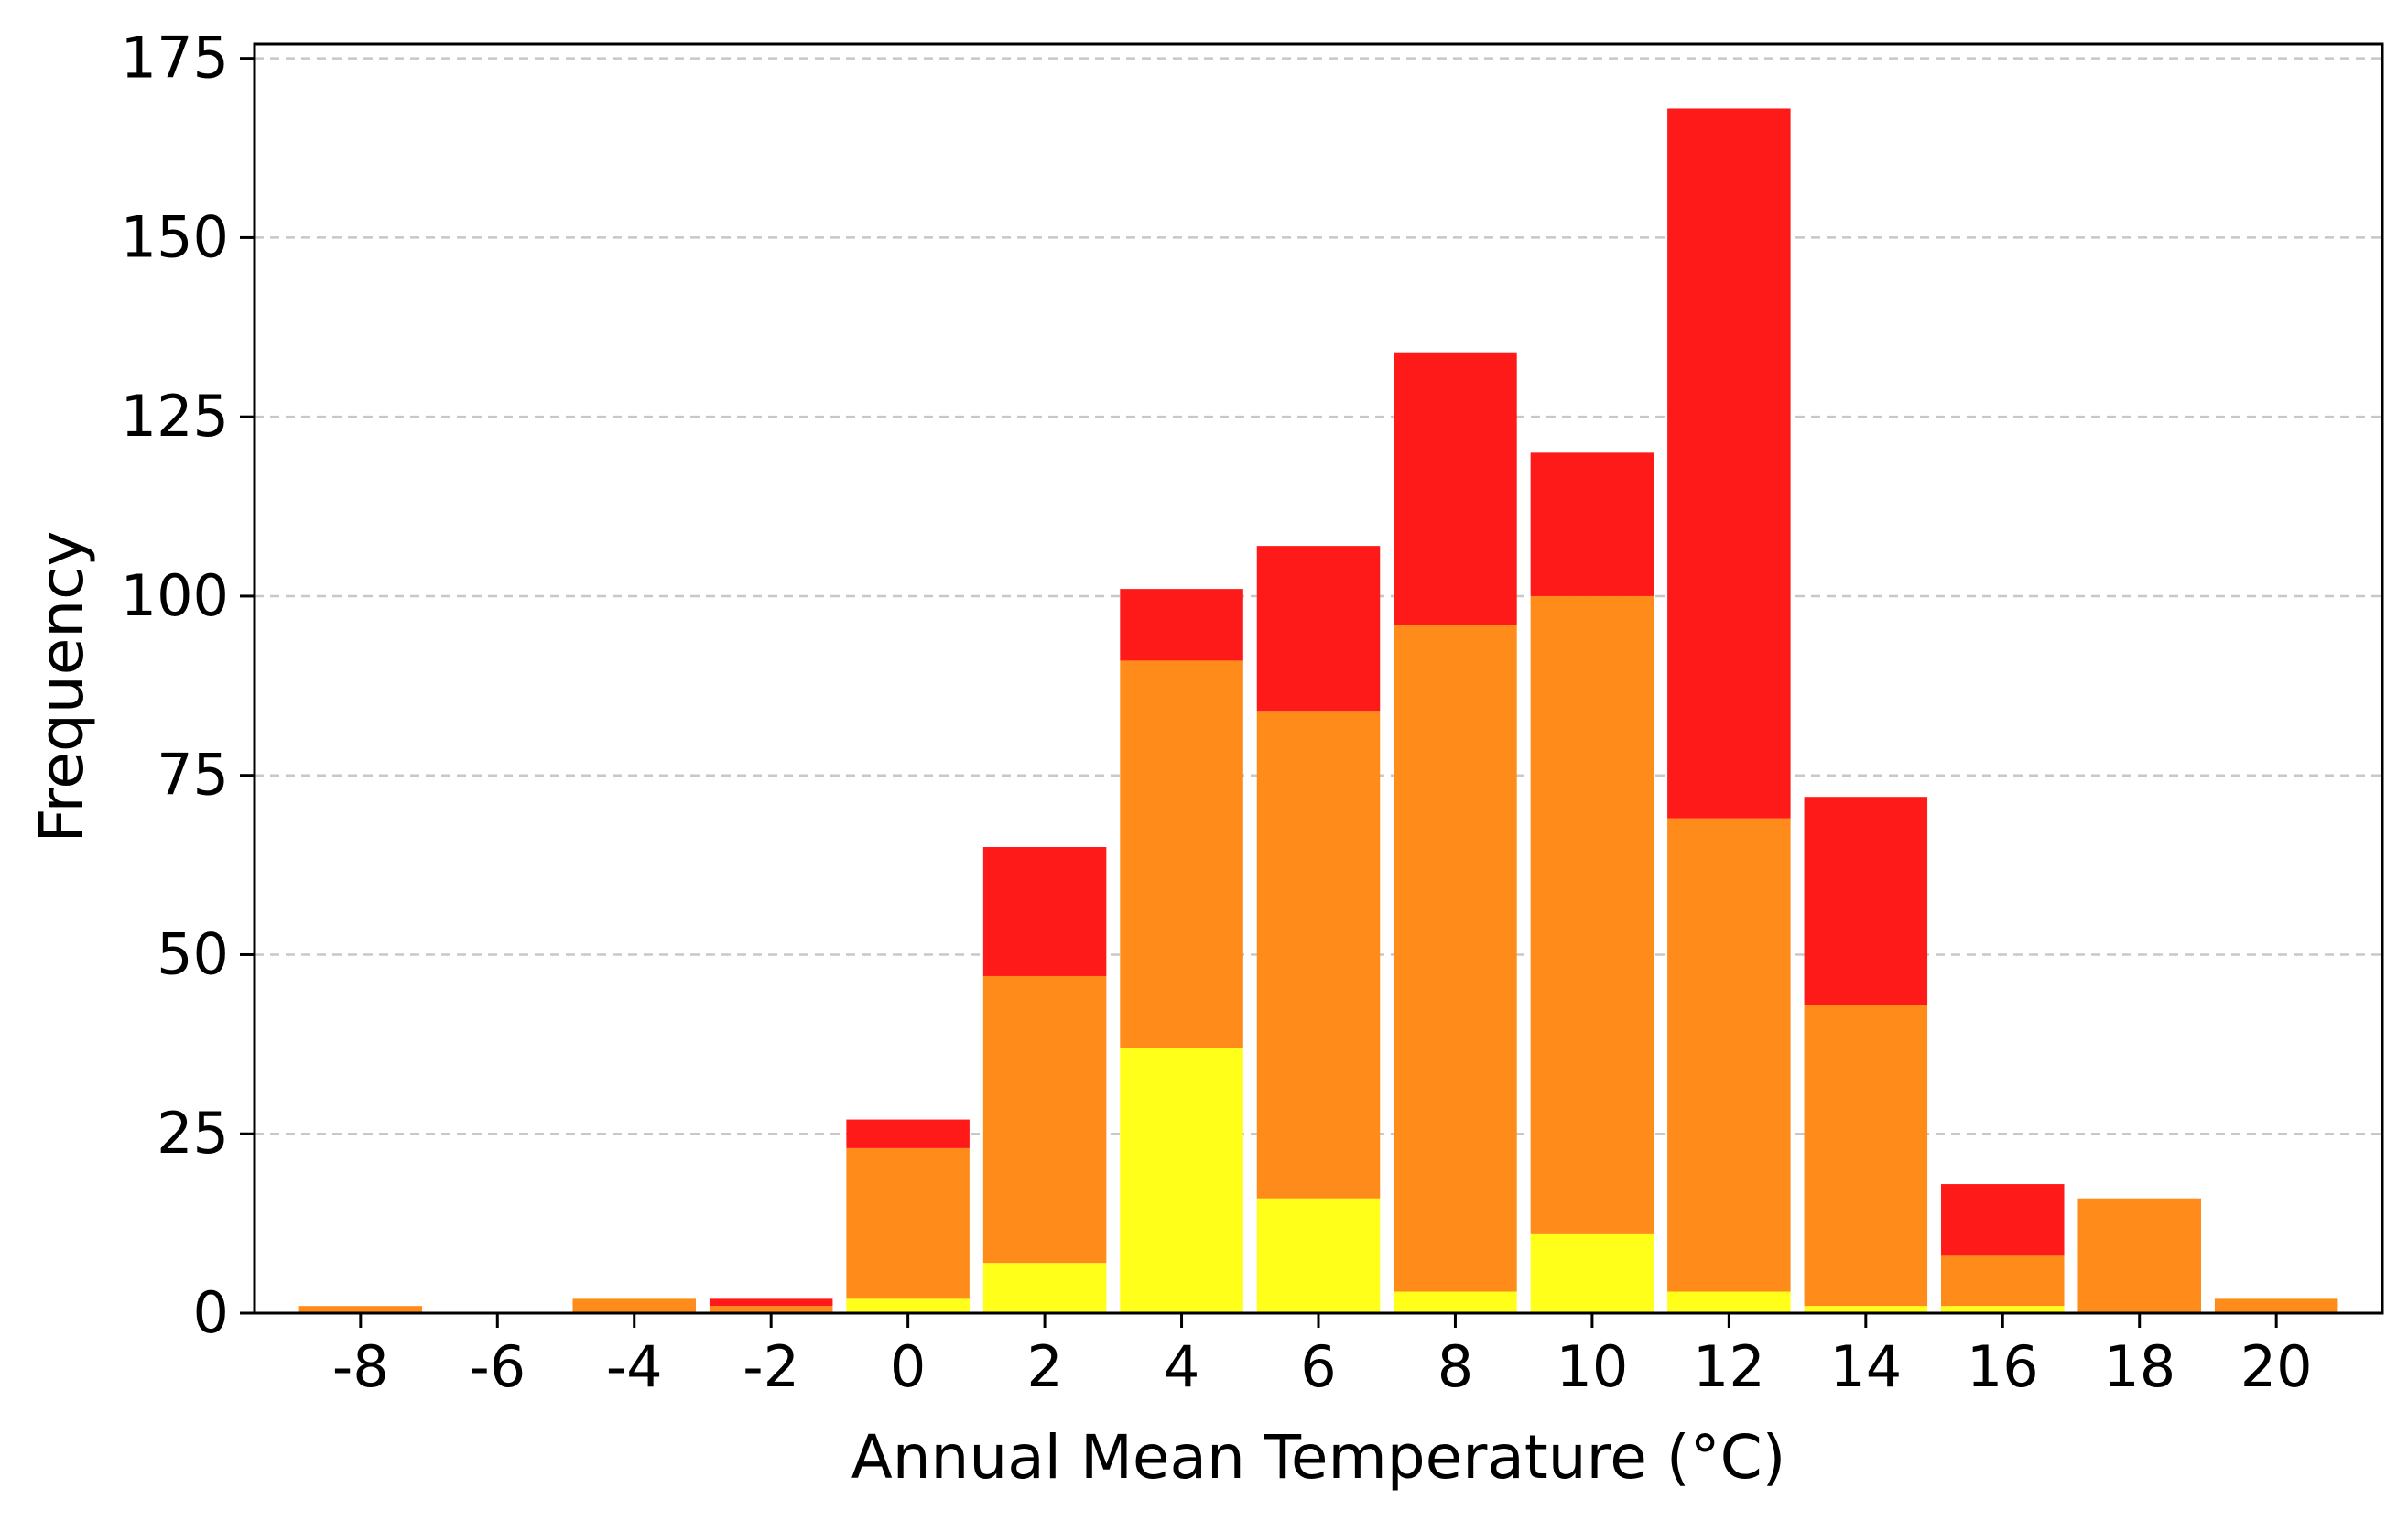  Describe the element at coordinates (2139, 1366) in the screenshot. I see `x-tick-label: 18` at that location.